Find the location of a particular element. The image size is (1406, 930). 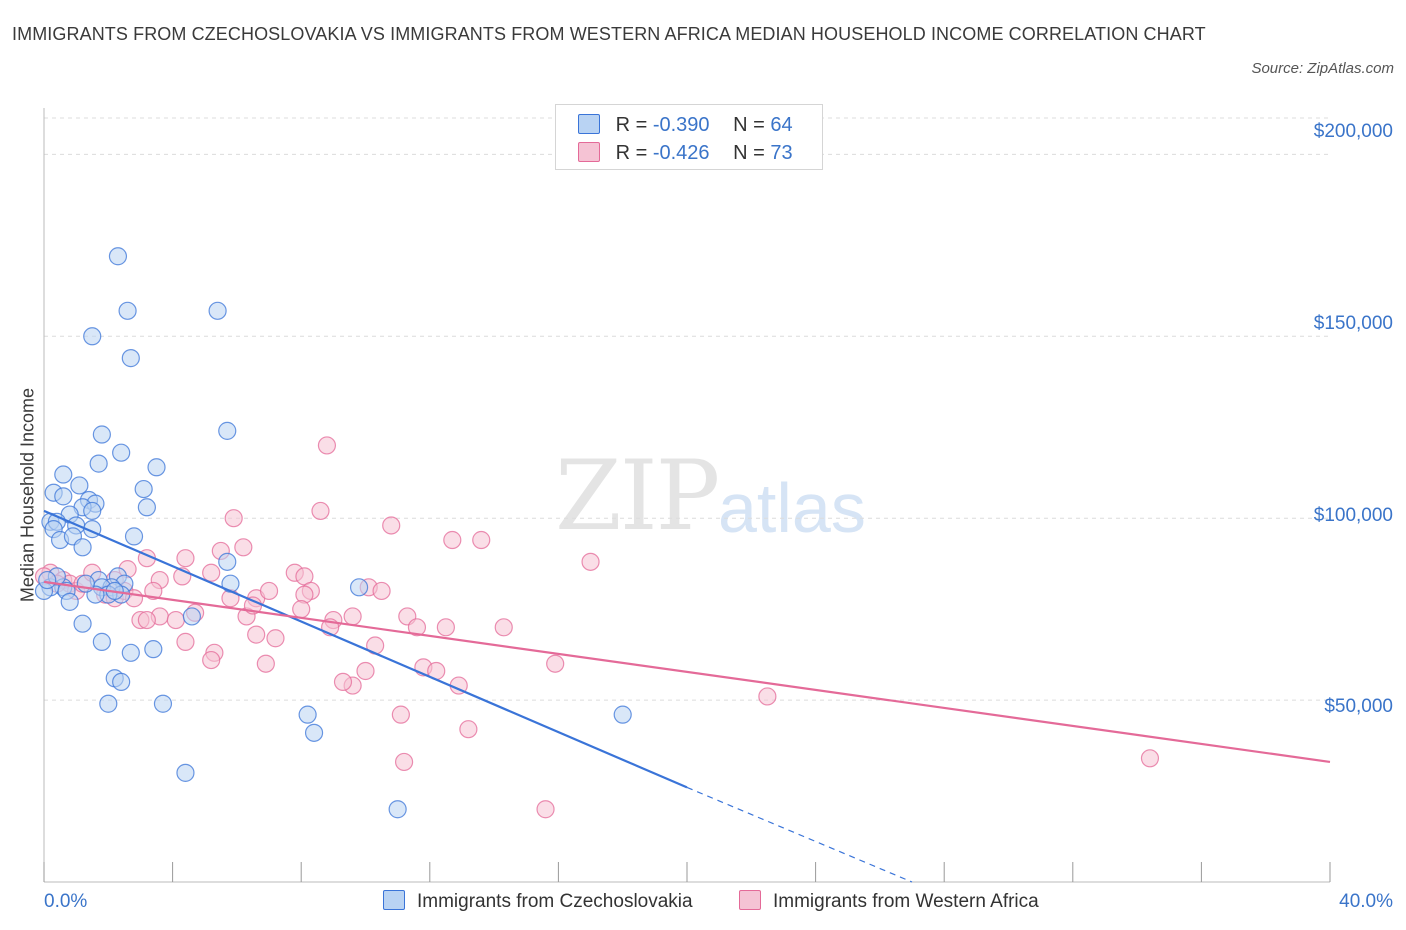

x-tick-label-min: 0.0% is located at coordinates (66, 901).